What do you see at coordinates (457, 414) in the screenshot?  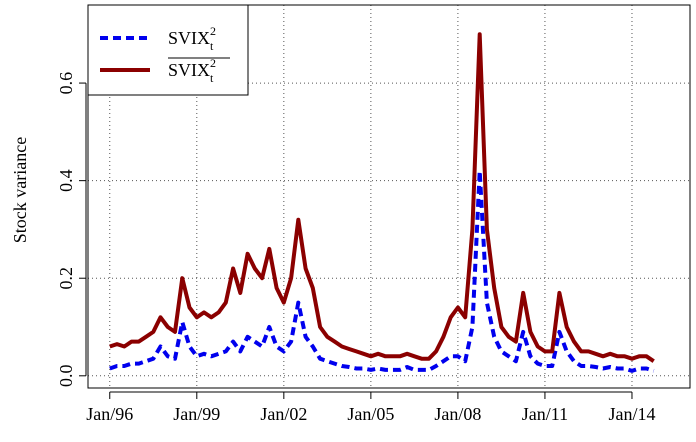 I see `x-tick-label: Jan/08` at bounding box center [457, 414].